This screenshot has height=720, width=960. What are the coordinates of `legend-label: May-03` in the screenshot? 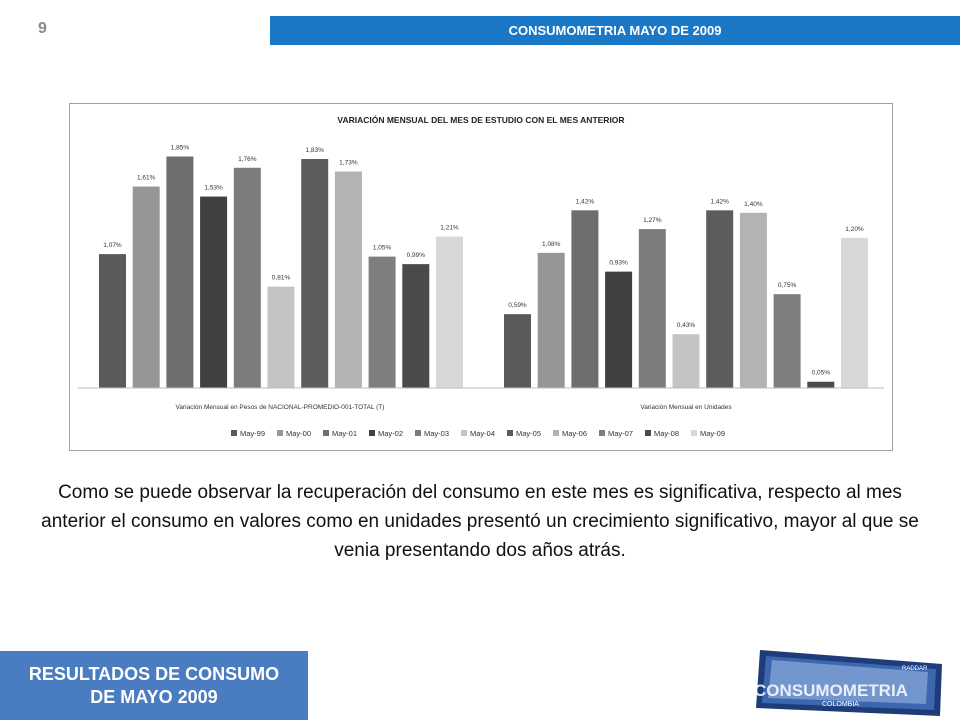 It's located at (436, 433).